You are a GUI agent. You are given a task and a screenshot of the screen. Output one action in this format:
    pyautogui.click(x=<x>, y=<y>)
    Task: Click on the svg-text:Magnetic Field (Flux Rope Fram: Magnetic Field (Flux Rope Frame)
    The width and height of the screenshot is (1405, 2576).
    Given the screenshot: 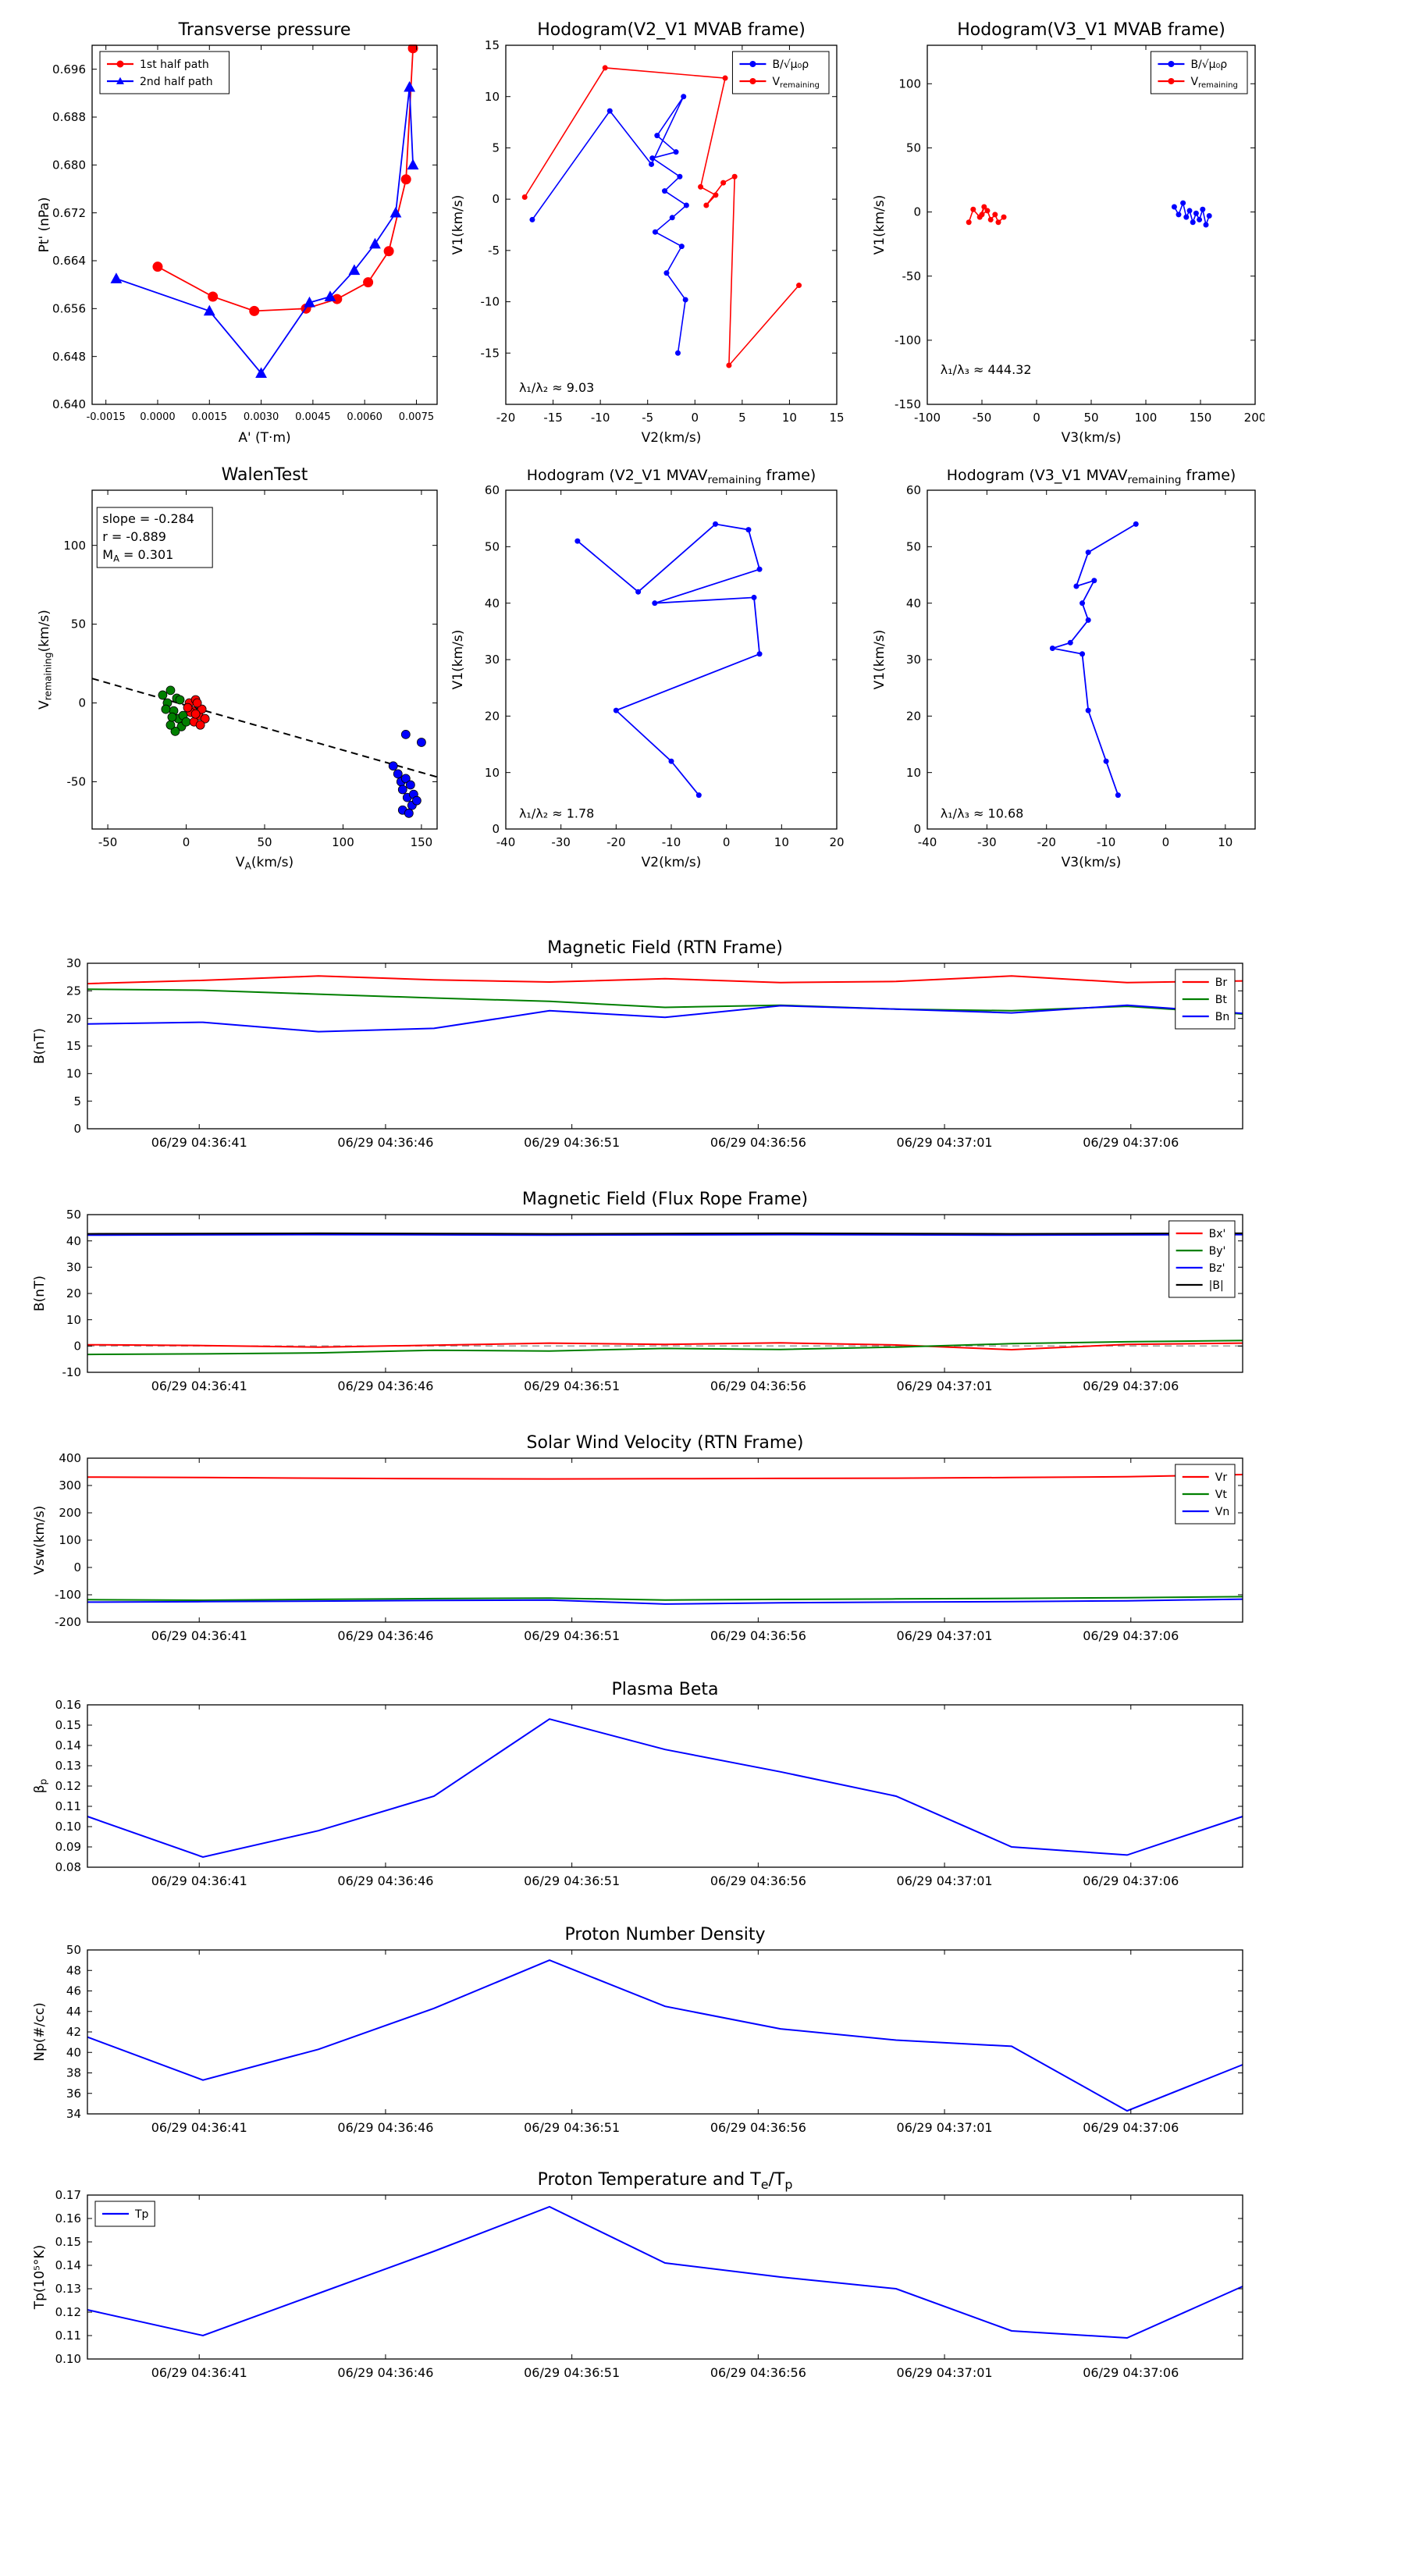 What is the action you would take?
    pyautogui.click(x=665, y=1199)
    